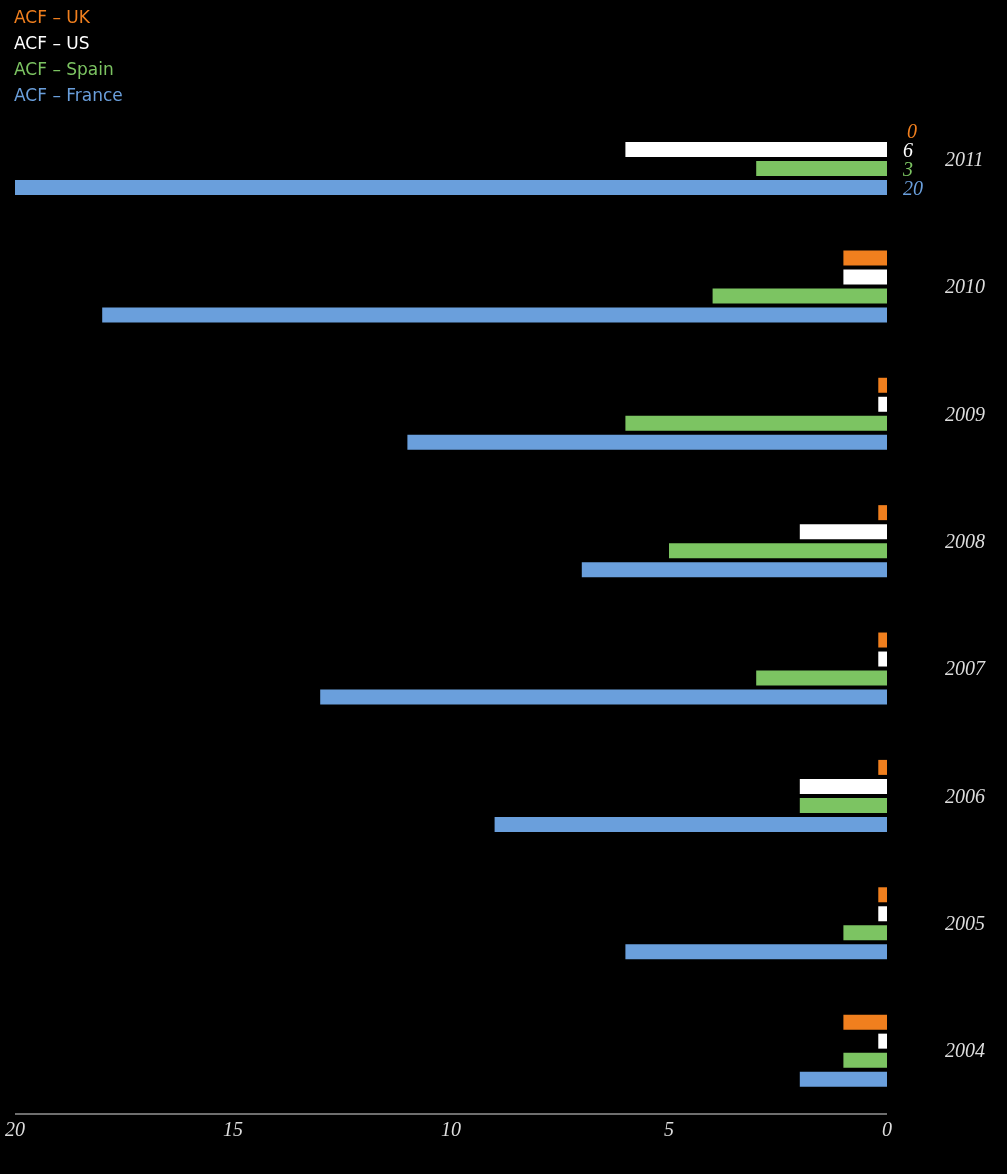 The image size is (1007, 1174). What do you see at coordinates (15, 1129) in the screenshot?
I see `x-tick-label: 20` at bounding box center [15, 1129].